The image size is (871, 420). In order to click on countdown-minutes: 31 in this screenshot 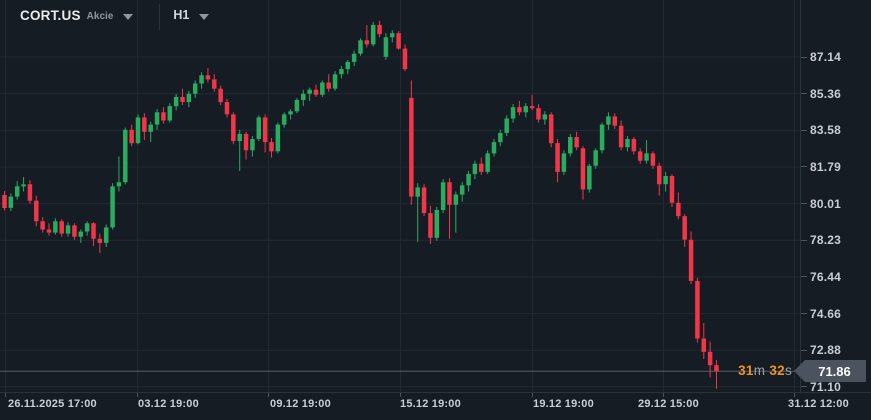, I will do `click(746, 370)`.